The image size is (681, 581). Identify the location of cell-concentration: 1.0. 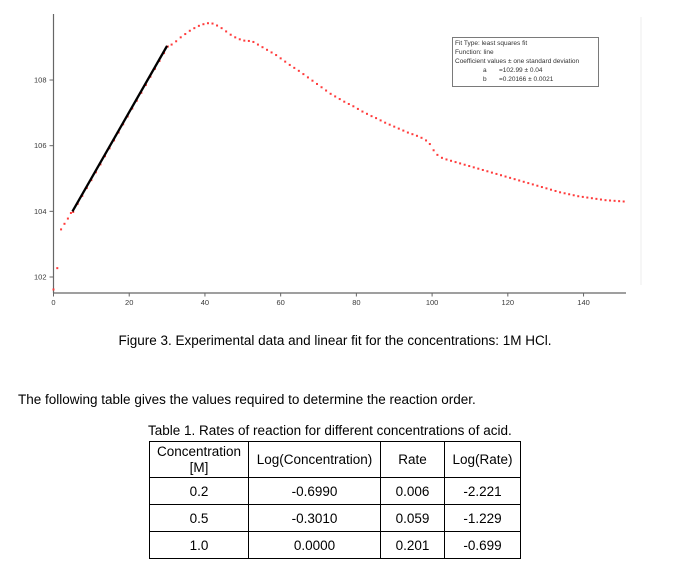
(199, 545).